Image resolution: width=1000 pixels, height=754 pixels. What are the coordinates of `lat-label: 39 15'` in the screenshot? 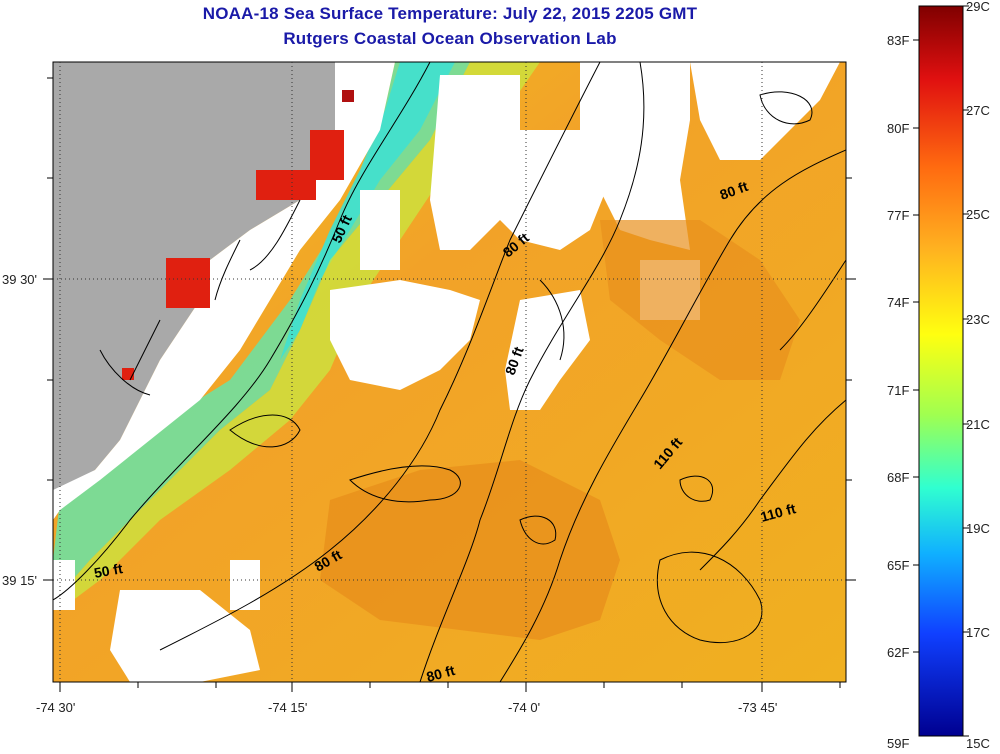 It's located at (19, 580).